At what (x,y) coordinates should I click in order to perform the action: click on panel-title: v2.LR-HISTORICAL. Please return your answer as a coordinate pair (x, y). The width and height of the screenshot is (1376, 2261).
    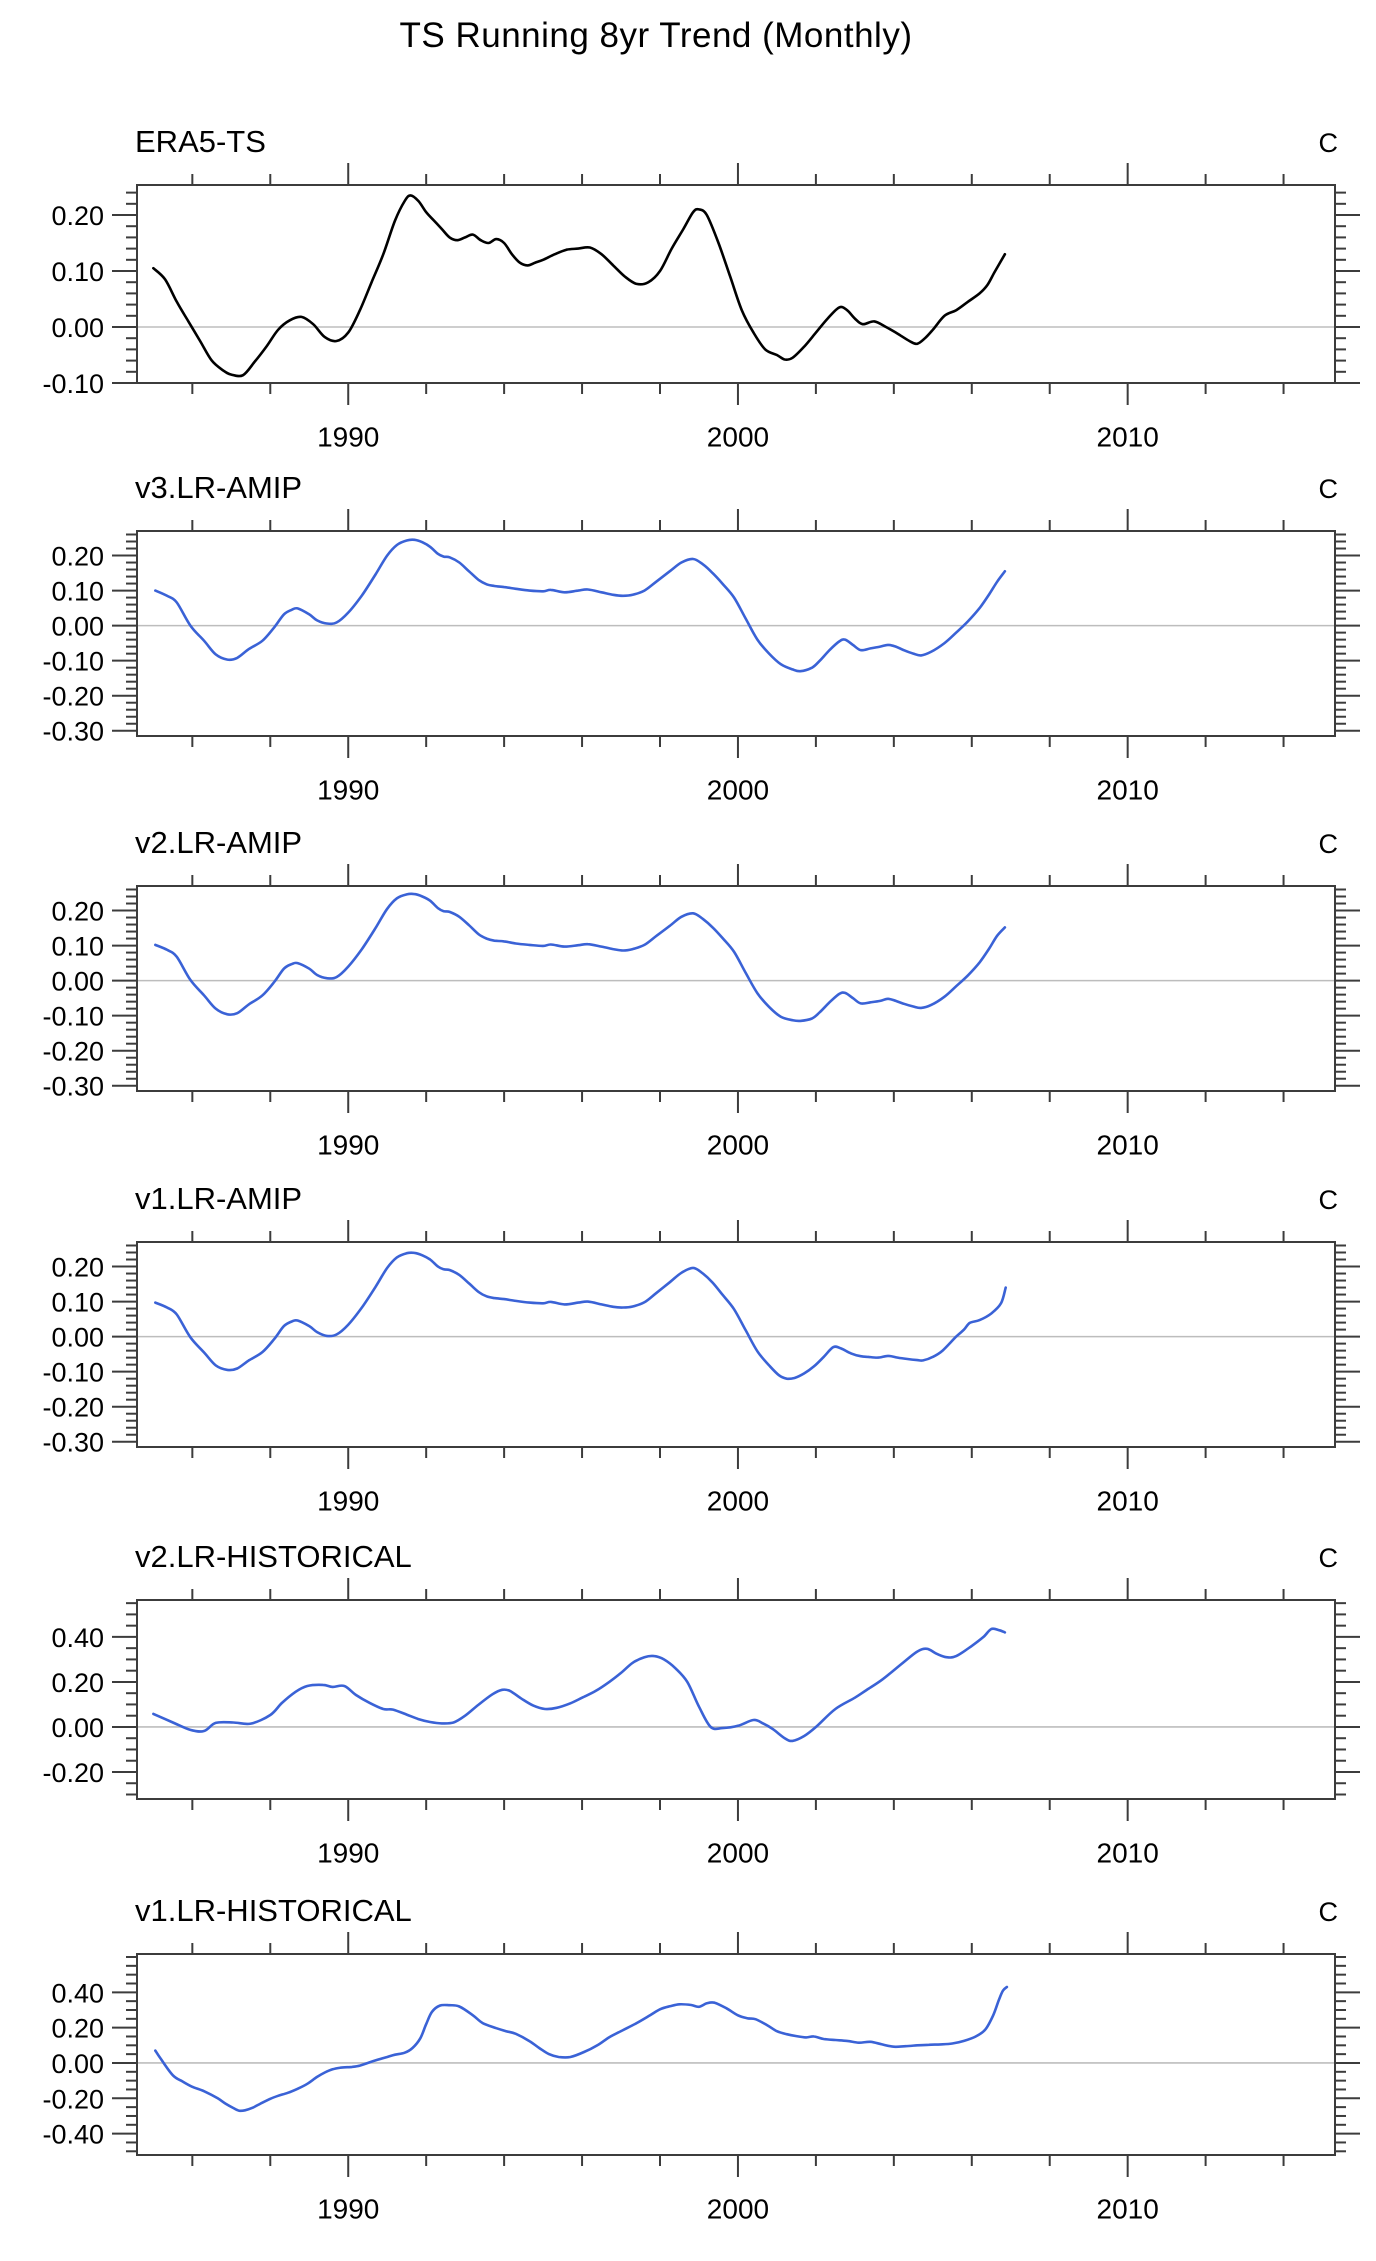
    Looking at the image, I should click on (273, 1556).